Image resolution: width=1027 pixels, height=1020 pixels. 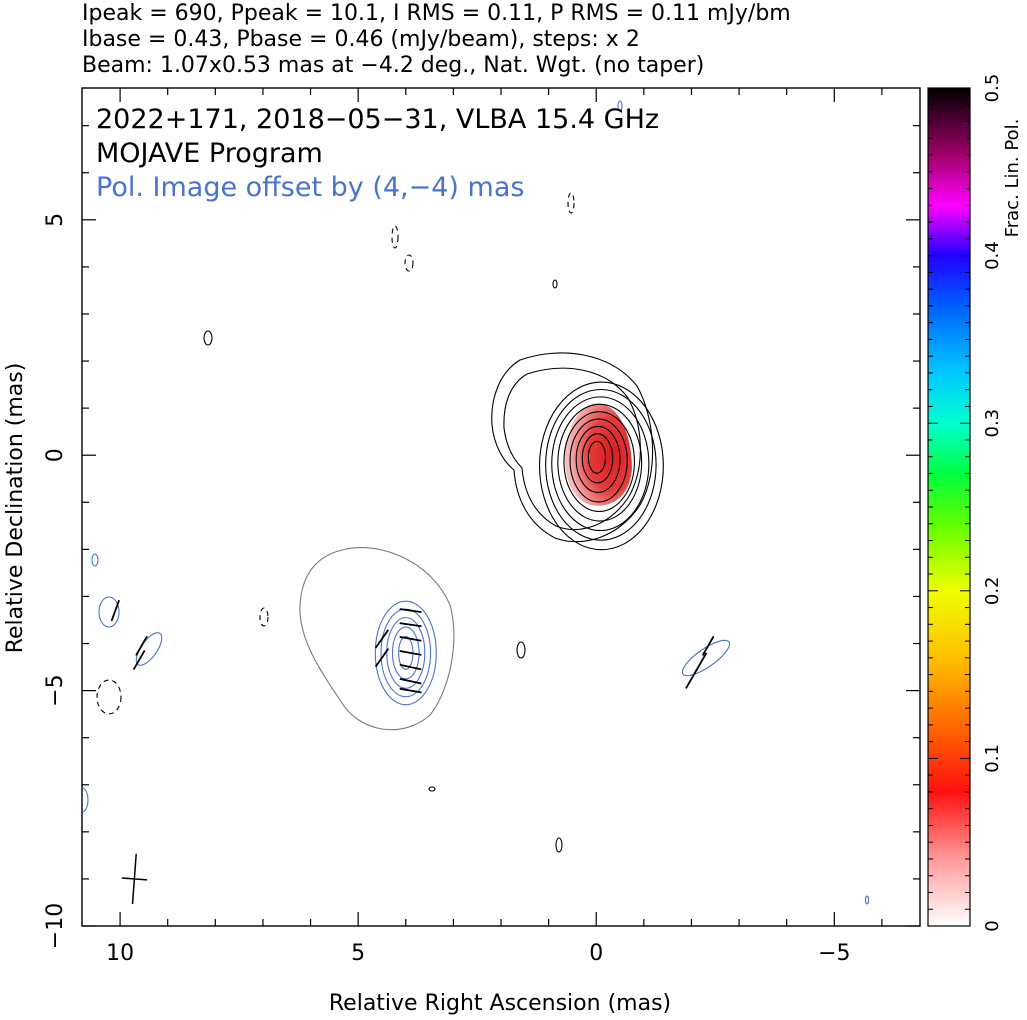 What do you see at coordinates (55, 220) in the screenshot?
I see `y-tick-label: 5` at bounding box center [55, 220].